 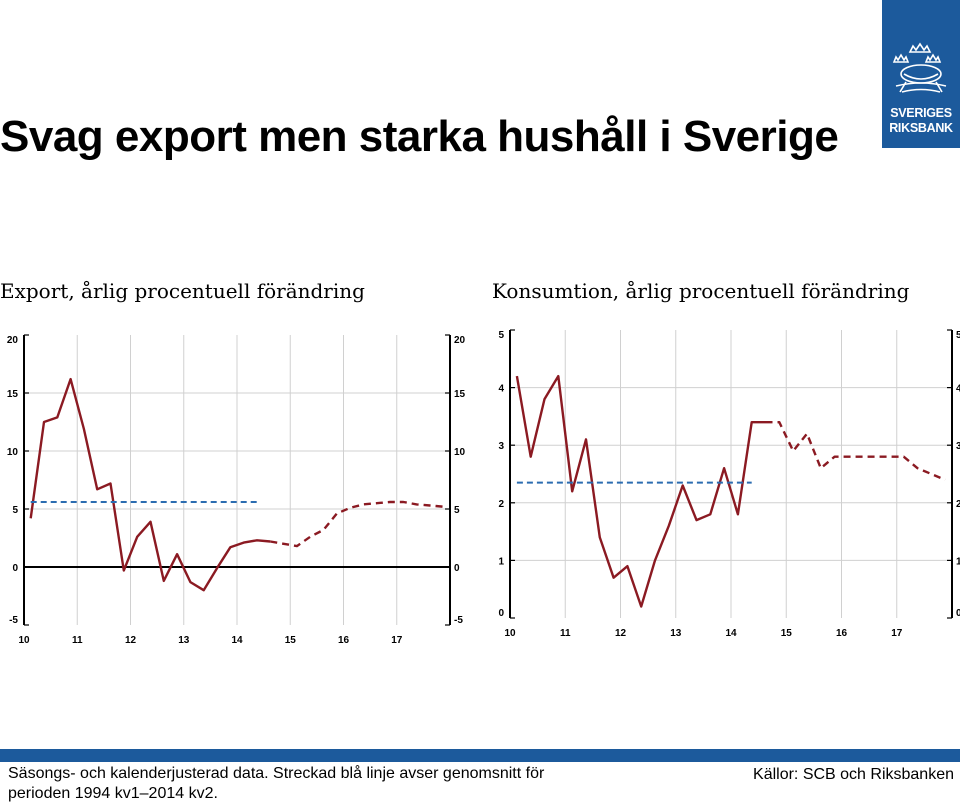 What do you see at coordinates (460, 452) in the screenshot?
I see `y-tick-label-right: 10` at bounding box center [460, 452].